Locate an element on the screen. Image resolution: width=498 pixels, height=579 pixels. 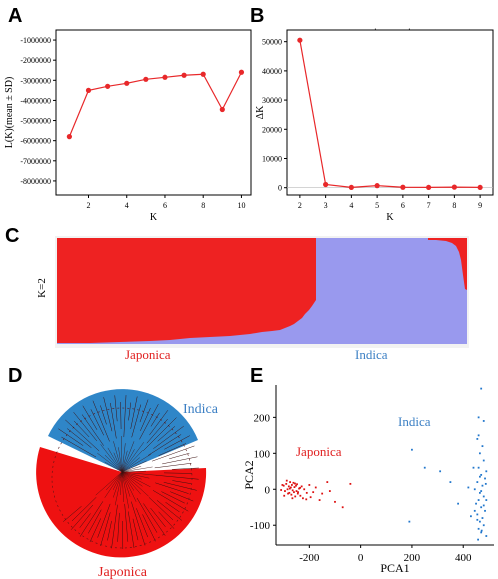
panel-b-letter: B is located at coordinates (257, 16).